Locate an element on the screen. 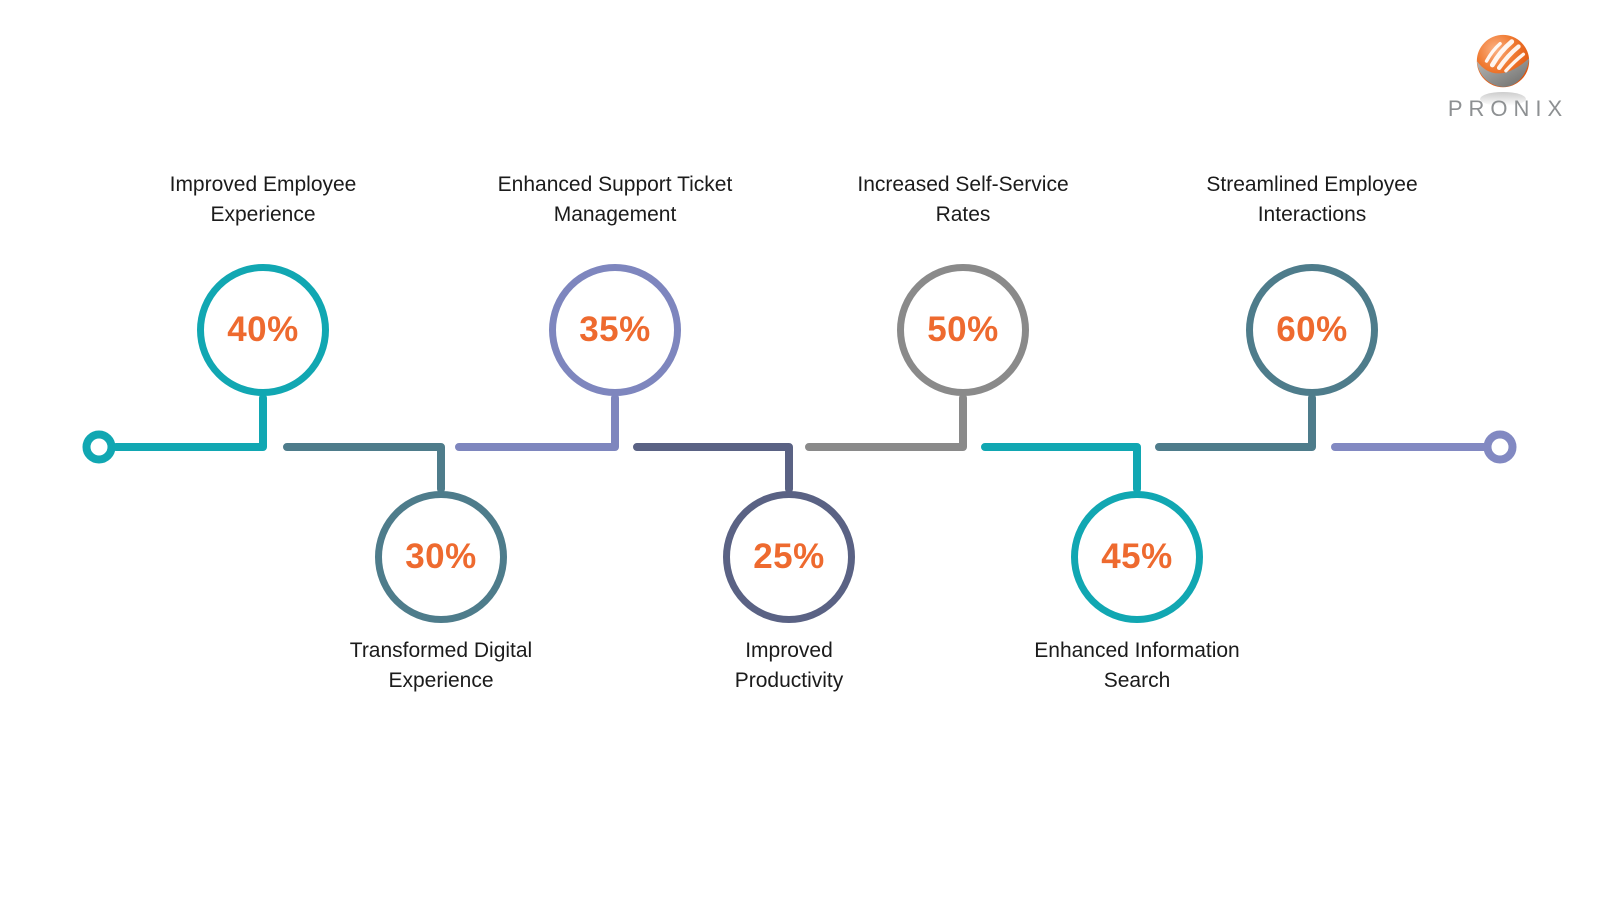 This screenshot has width=1600, height=900. stat-label: Increased Self-Service Rates is located at coordinates (963, 200).